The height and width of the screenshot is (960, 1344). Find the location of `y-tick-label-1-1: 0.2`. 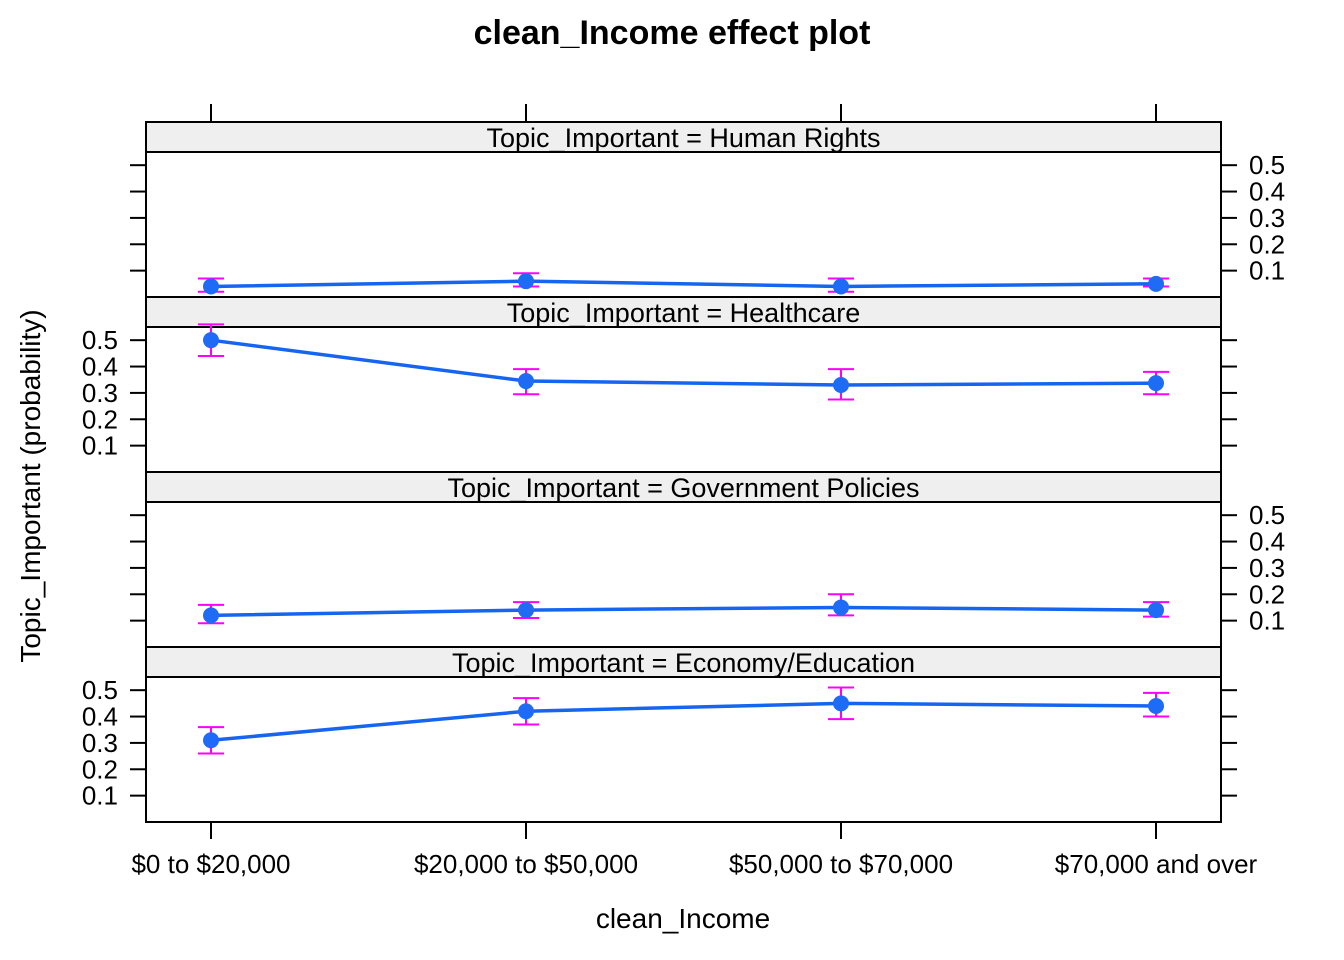

y-tick-label-1-1: 0.2 is located at coordinates (100, 419).